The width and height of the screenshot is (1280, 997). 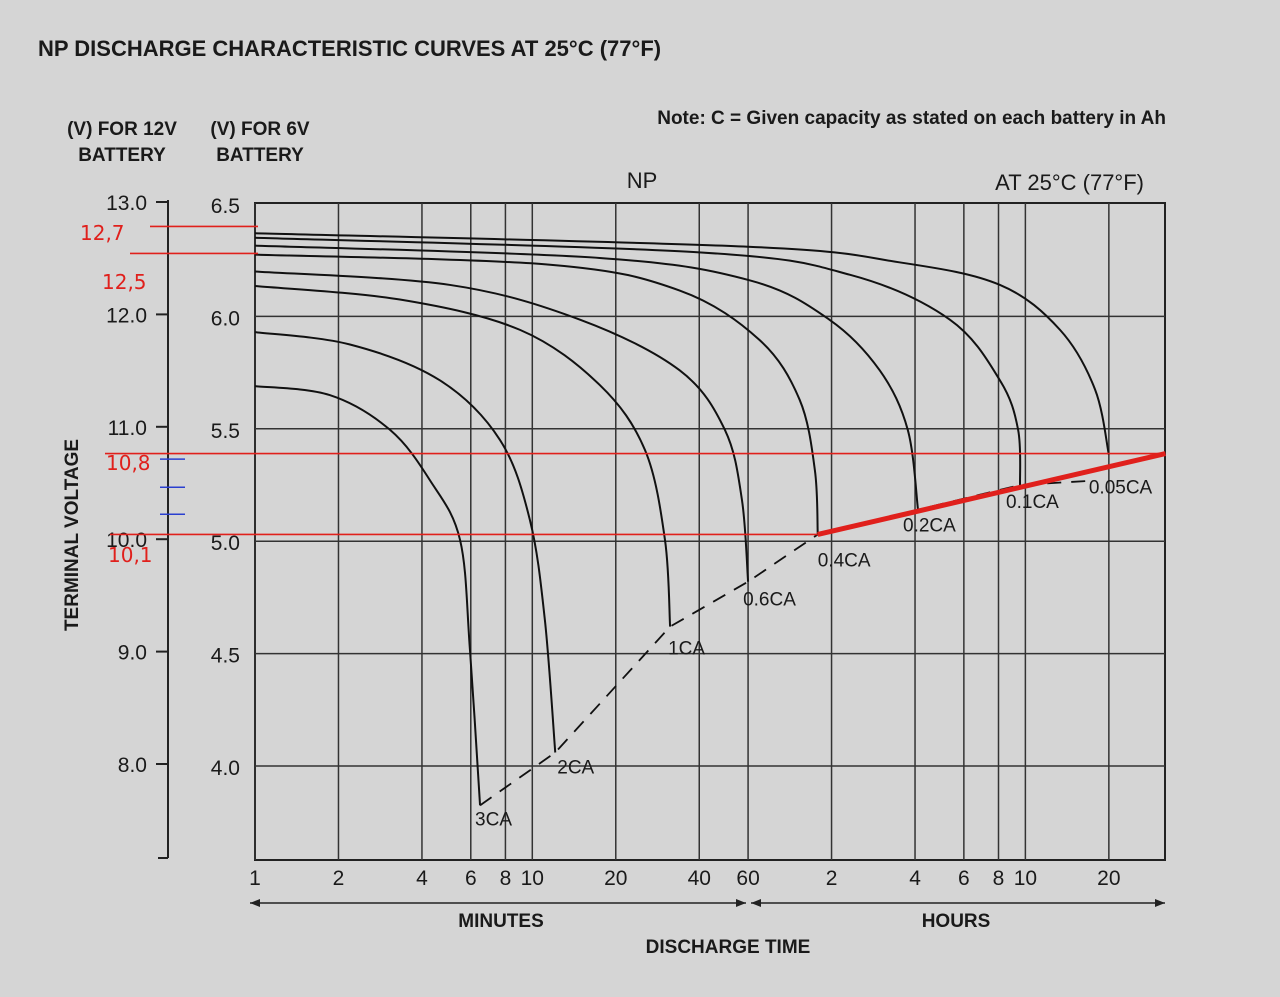 What do you see at coordinates (956, 921) in the screenshot?
I see `x-hours-label: HOURS` at bounding box center [956, 921].